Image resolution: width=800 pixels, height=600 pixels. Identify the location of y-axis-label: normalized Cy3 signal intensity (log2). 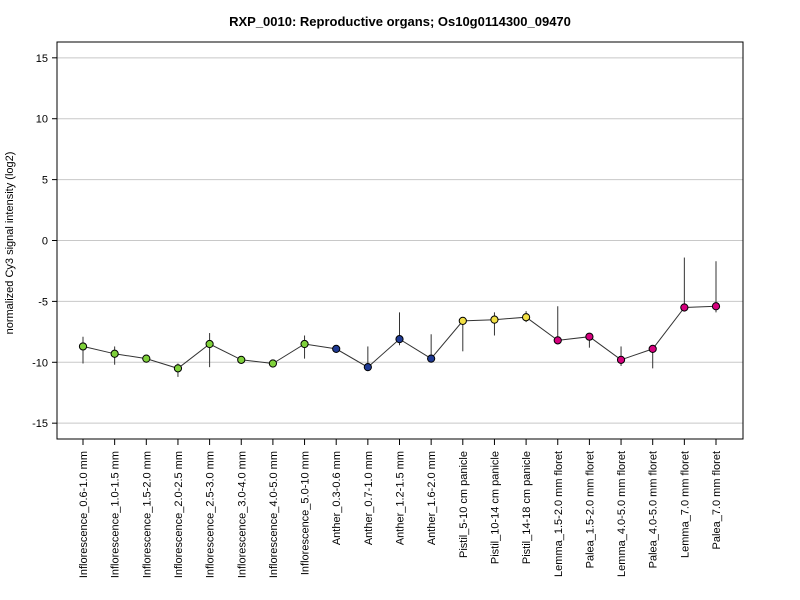
(10, 243).